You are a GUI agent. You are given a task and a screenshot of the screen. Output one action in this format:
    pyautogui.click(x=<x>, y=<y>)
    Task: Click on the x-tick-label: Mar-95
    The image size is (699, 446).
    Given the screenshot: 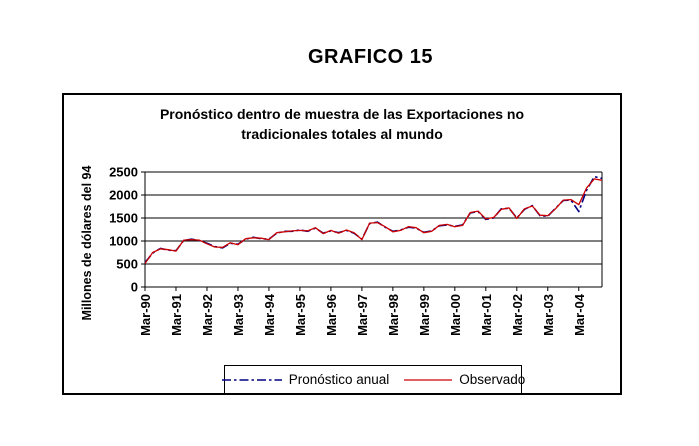 What is the action you would take?
    pyautogui.click(x=300, y=315)
    